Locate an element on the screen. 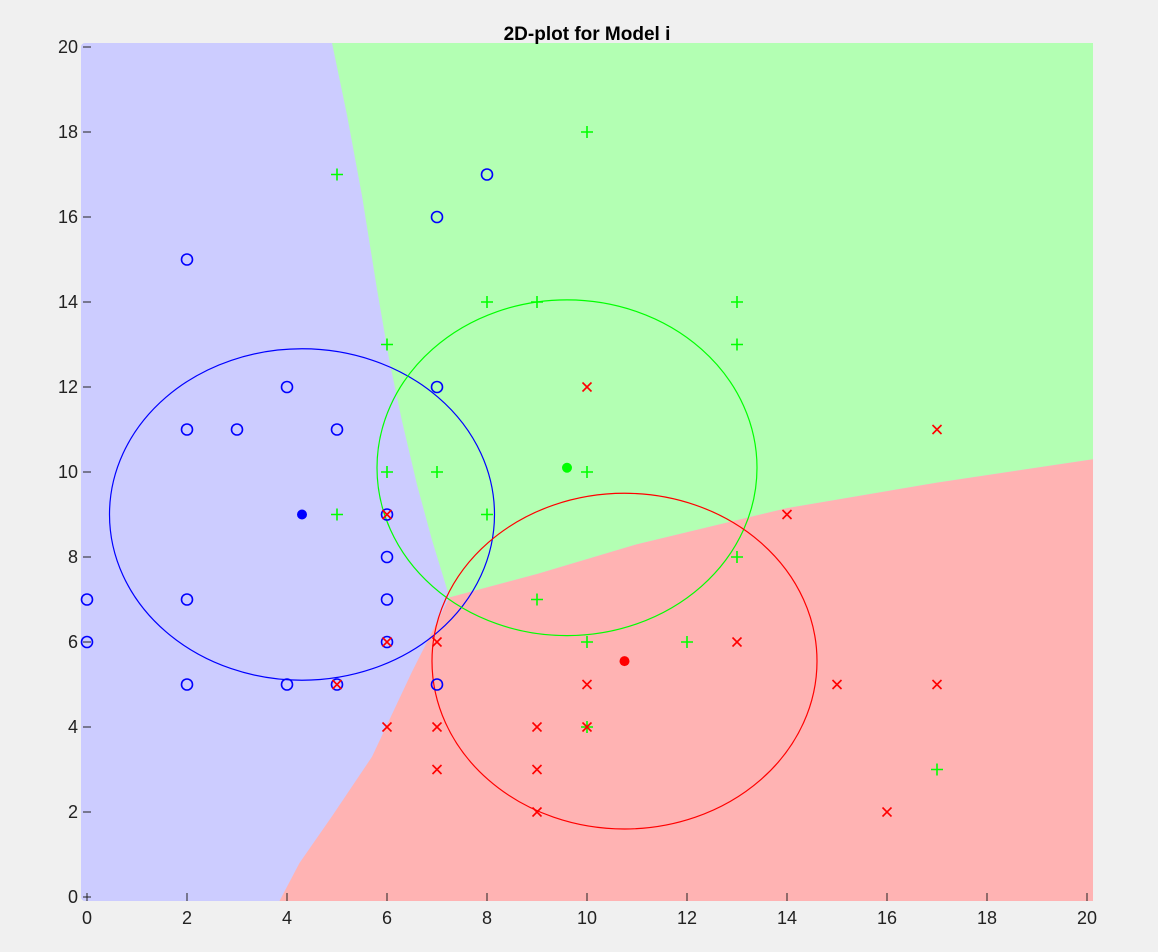 Image resolution: width=1158 pixels, height=952 pixels. y-tick-label: 16 is located at coordinates (68, 217).